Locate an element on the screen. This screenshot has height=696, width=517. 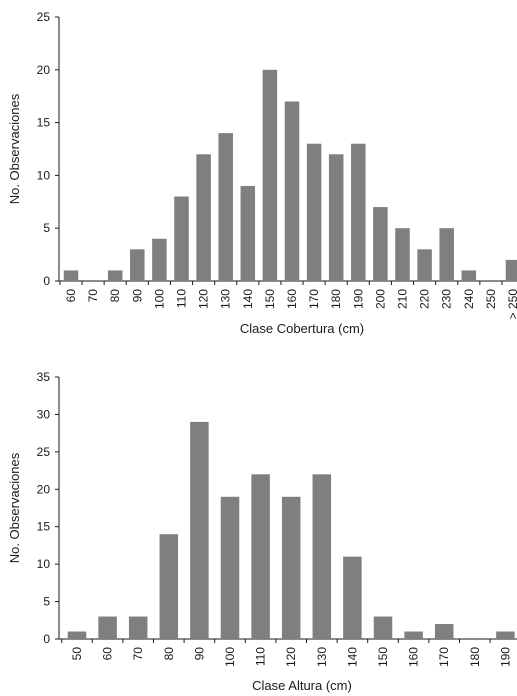
x-axis-title: Clase Cobertura (cm) is located at coordinates (302, 328).